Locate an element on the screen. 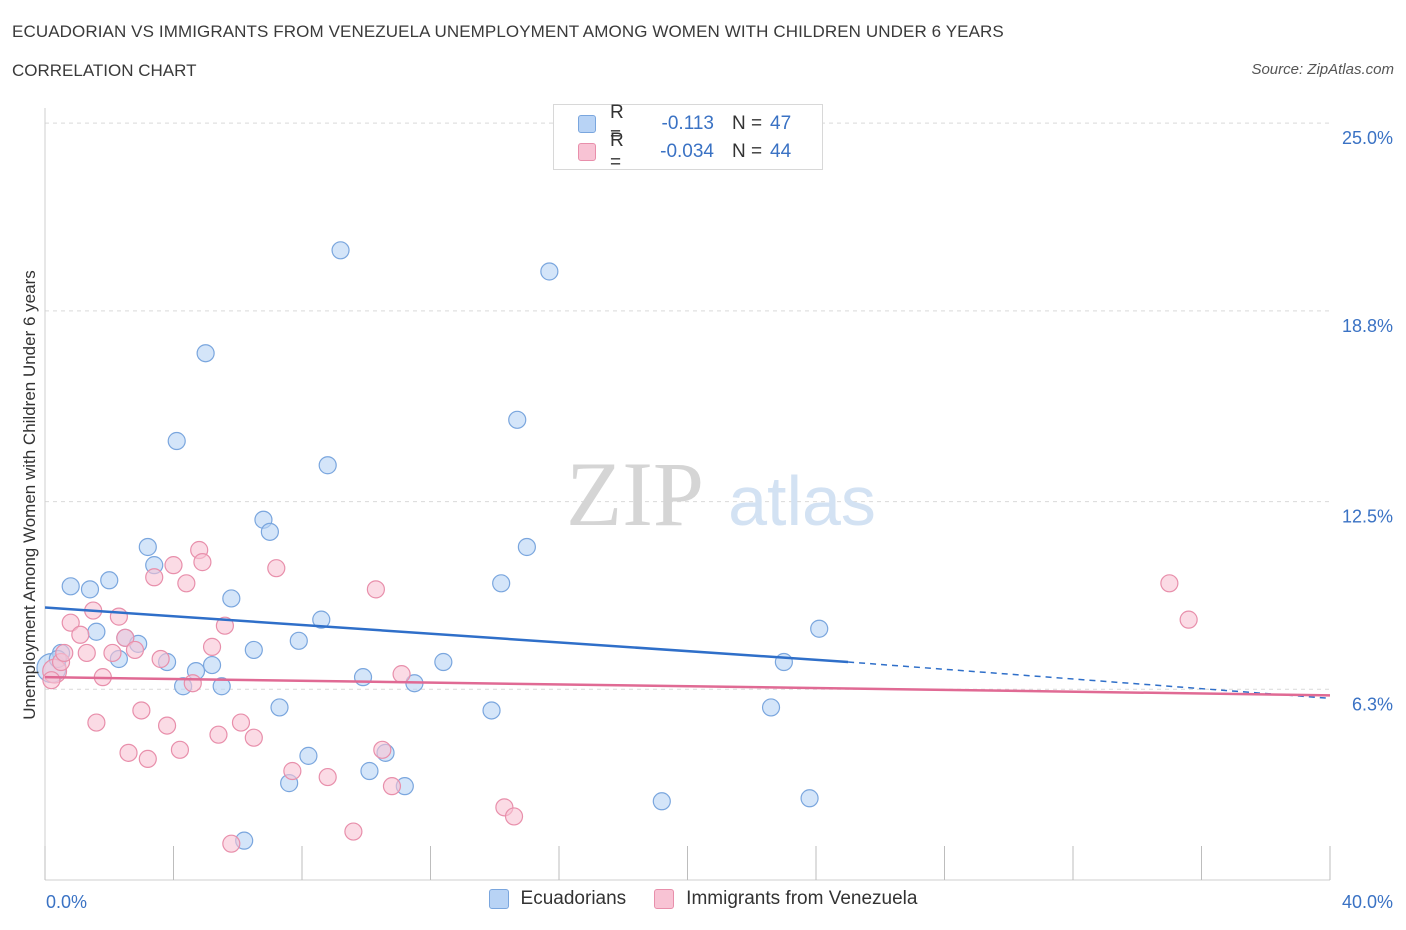 This screenshot has width=1406, height=930. x-tick-labels: 0.0% 40.0% is located at coordinates (719, 902).